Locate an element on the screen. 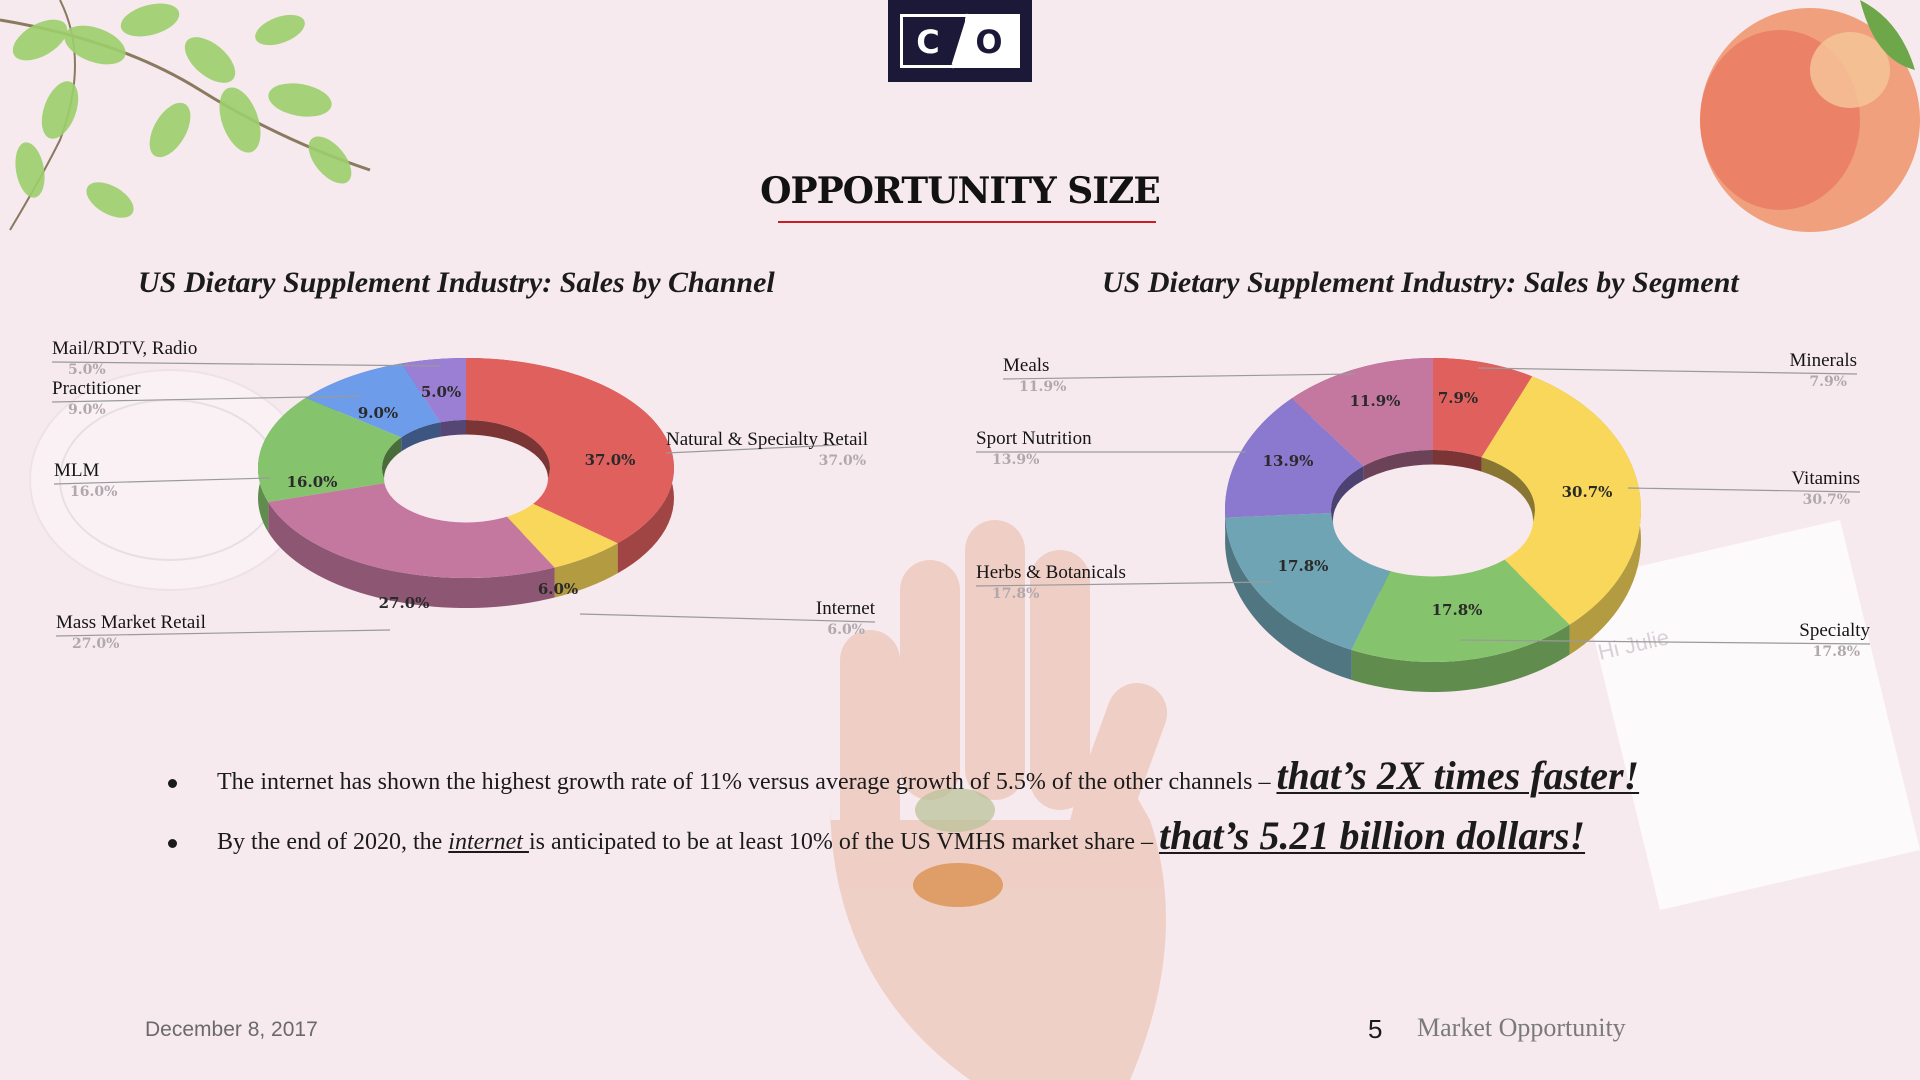 This screenshot has width=1920, height=1080. slice-value-label: 9.0% is located at coordinates (378, 413).